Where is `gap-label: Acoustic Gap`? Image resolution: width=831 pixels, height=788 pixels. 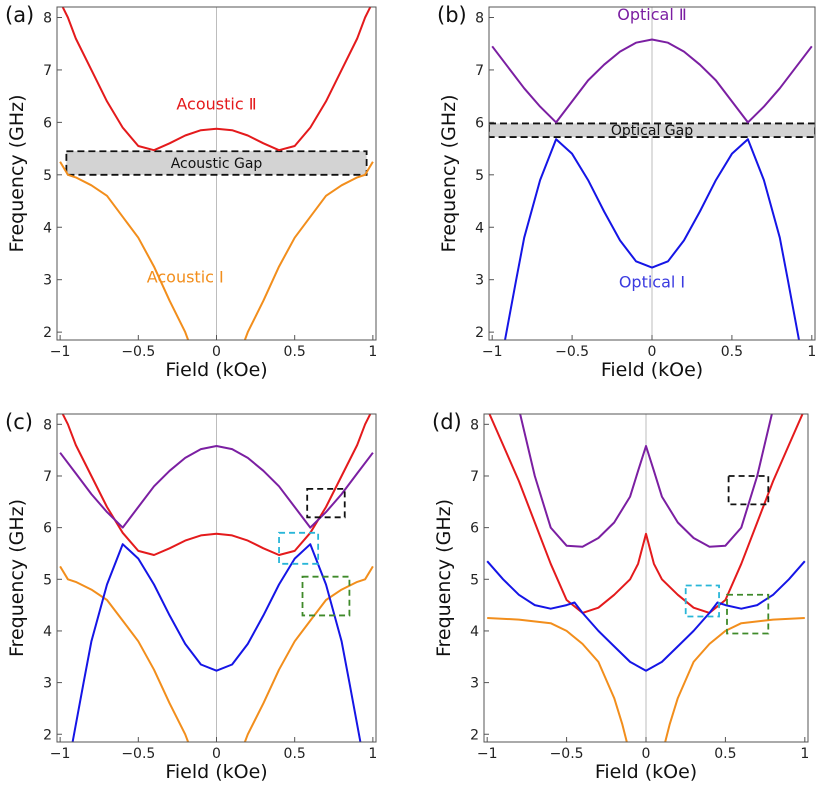 gap-label: Acoustic Gap is located at coordinates (217, 164).